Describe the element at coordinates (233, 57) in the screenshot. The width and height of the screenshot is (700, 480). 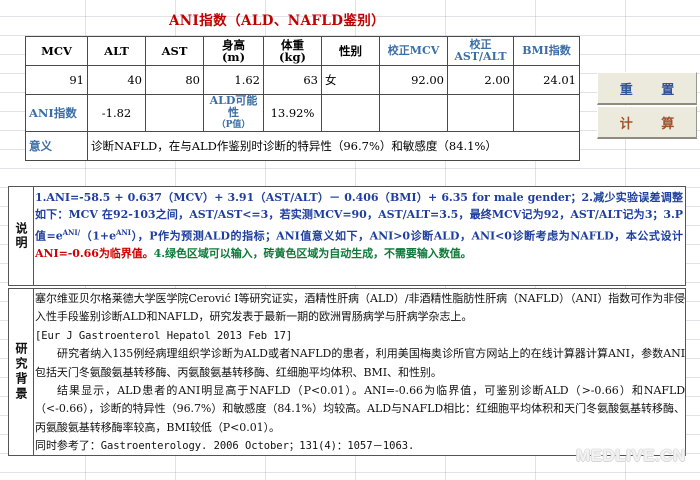
I see `header-height-unit: (m)` at that location.